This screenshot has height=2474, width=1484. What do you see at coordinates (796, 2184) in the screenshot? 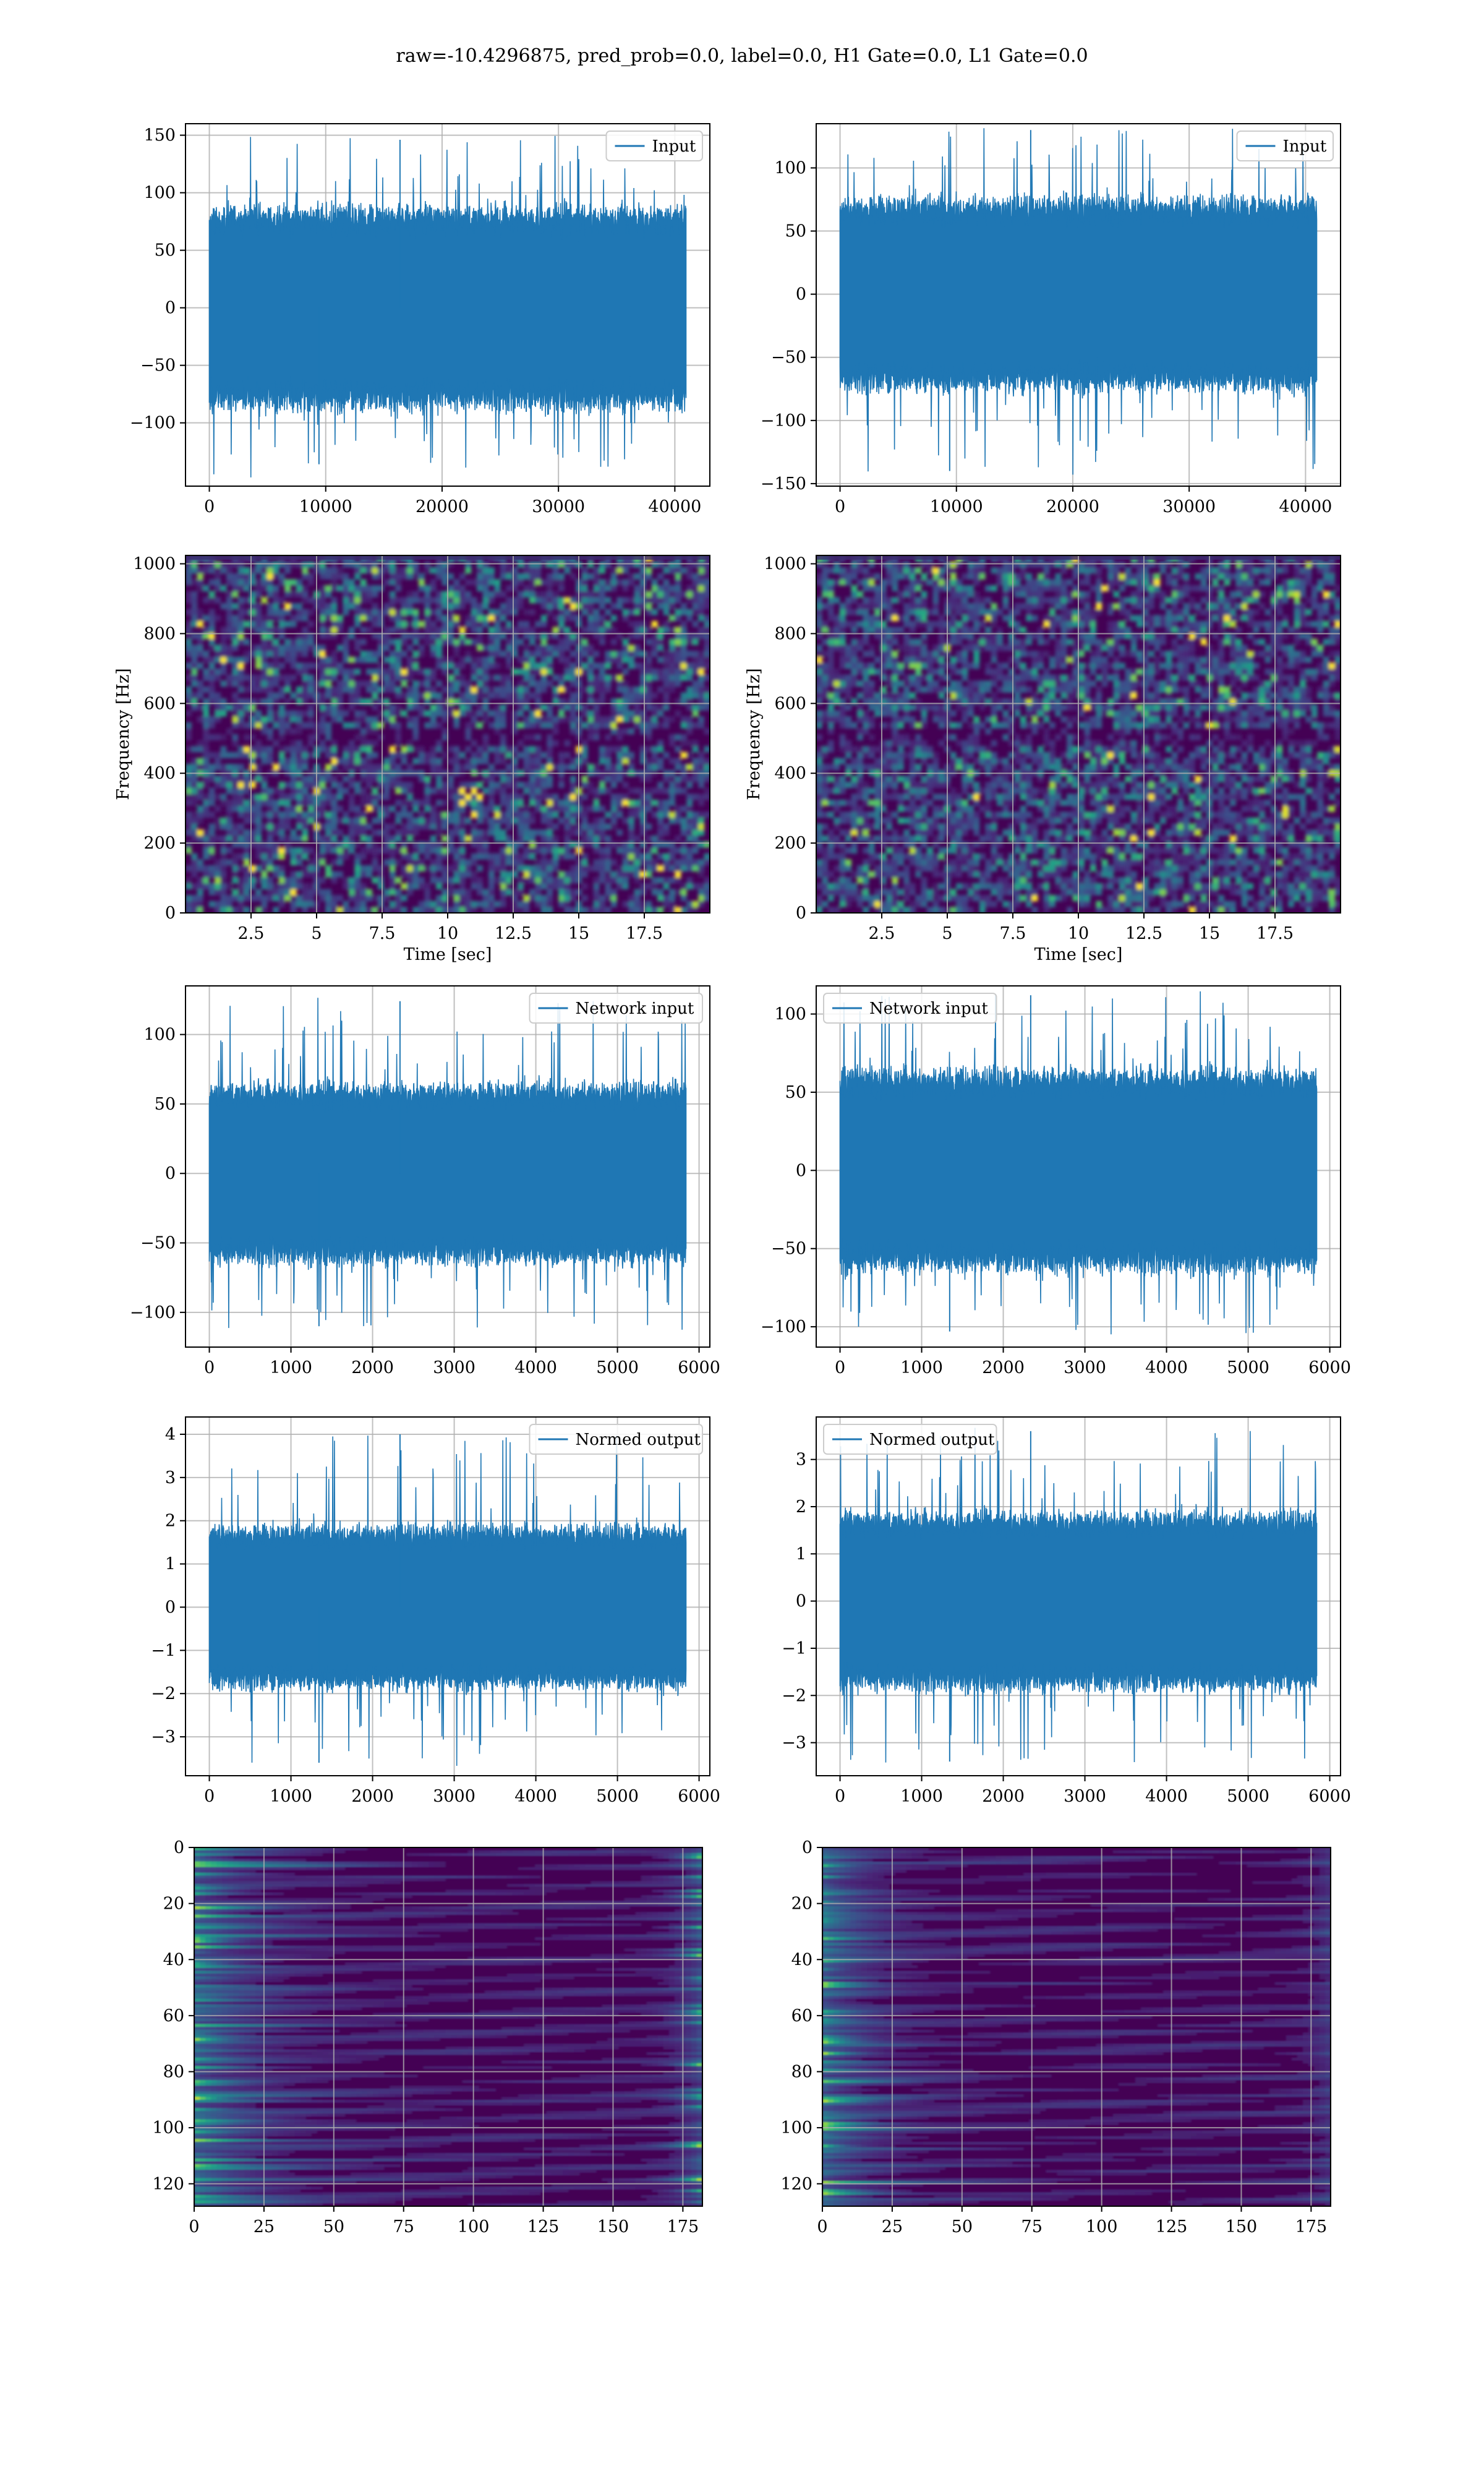
I see `y-tick-label: 120` at bounding box center [796, 2184].